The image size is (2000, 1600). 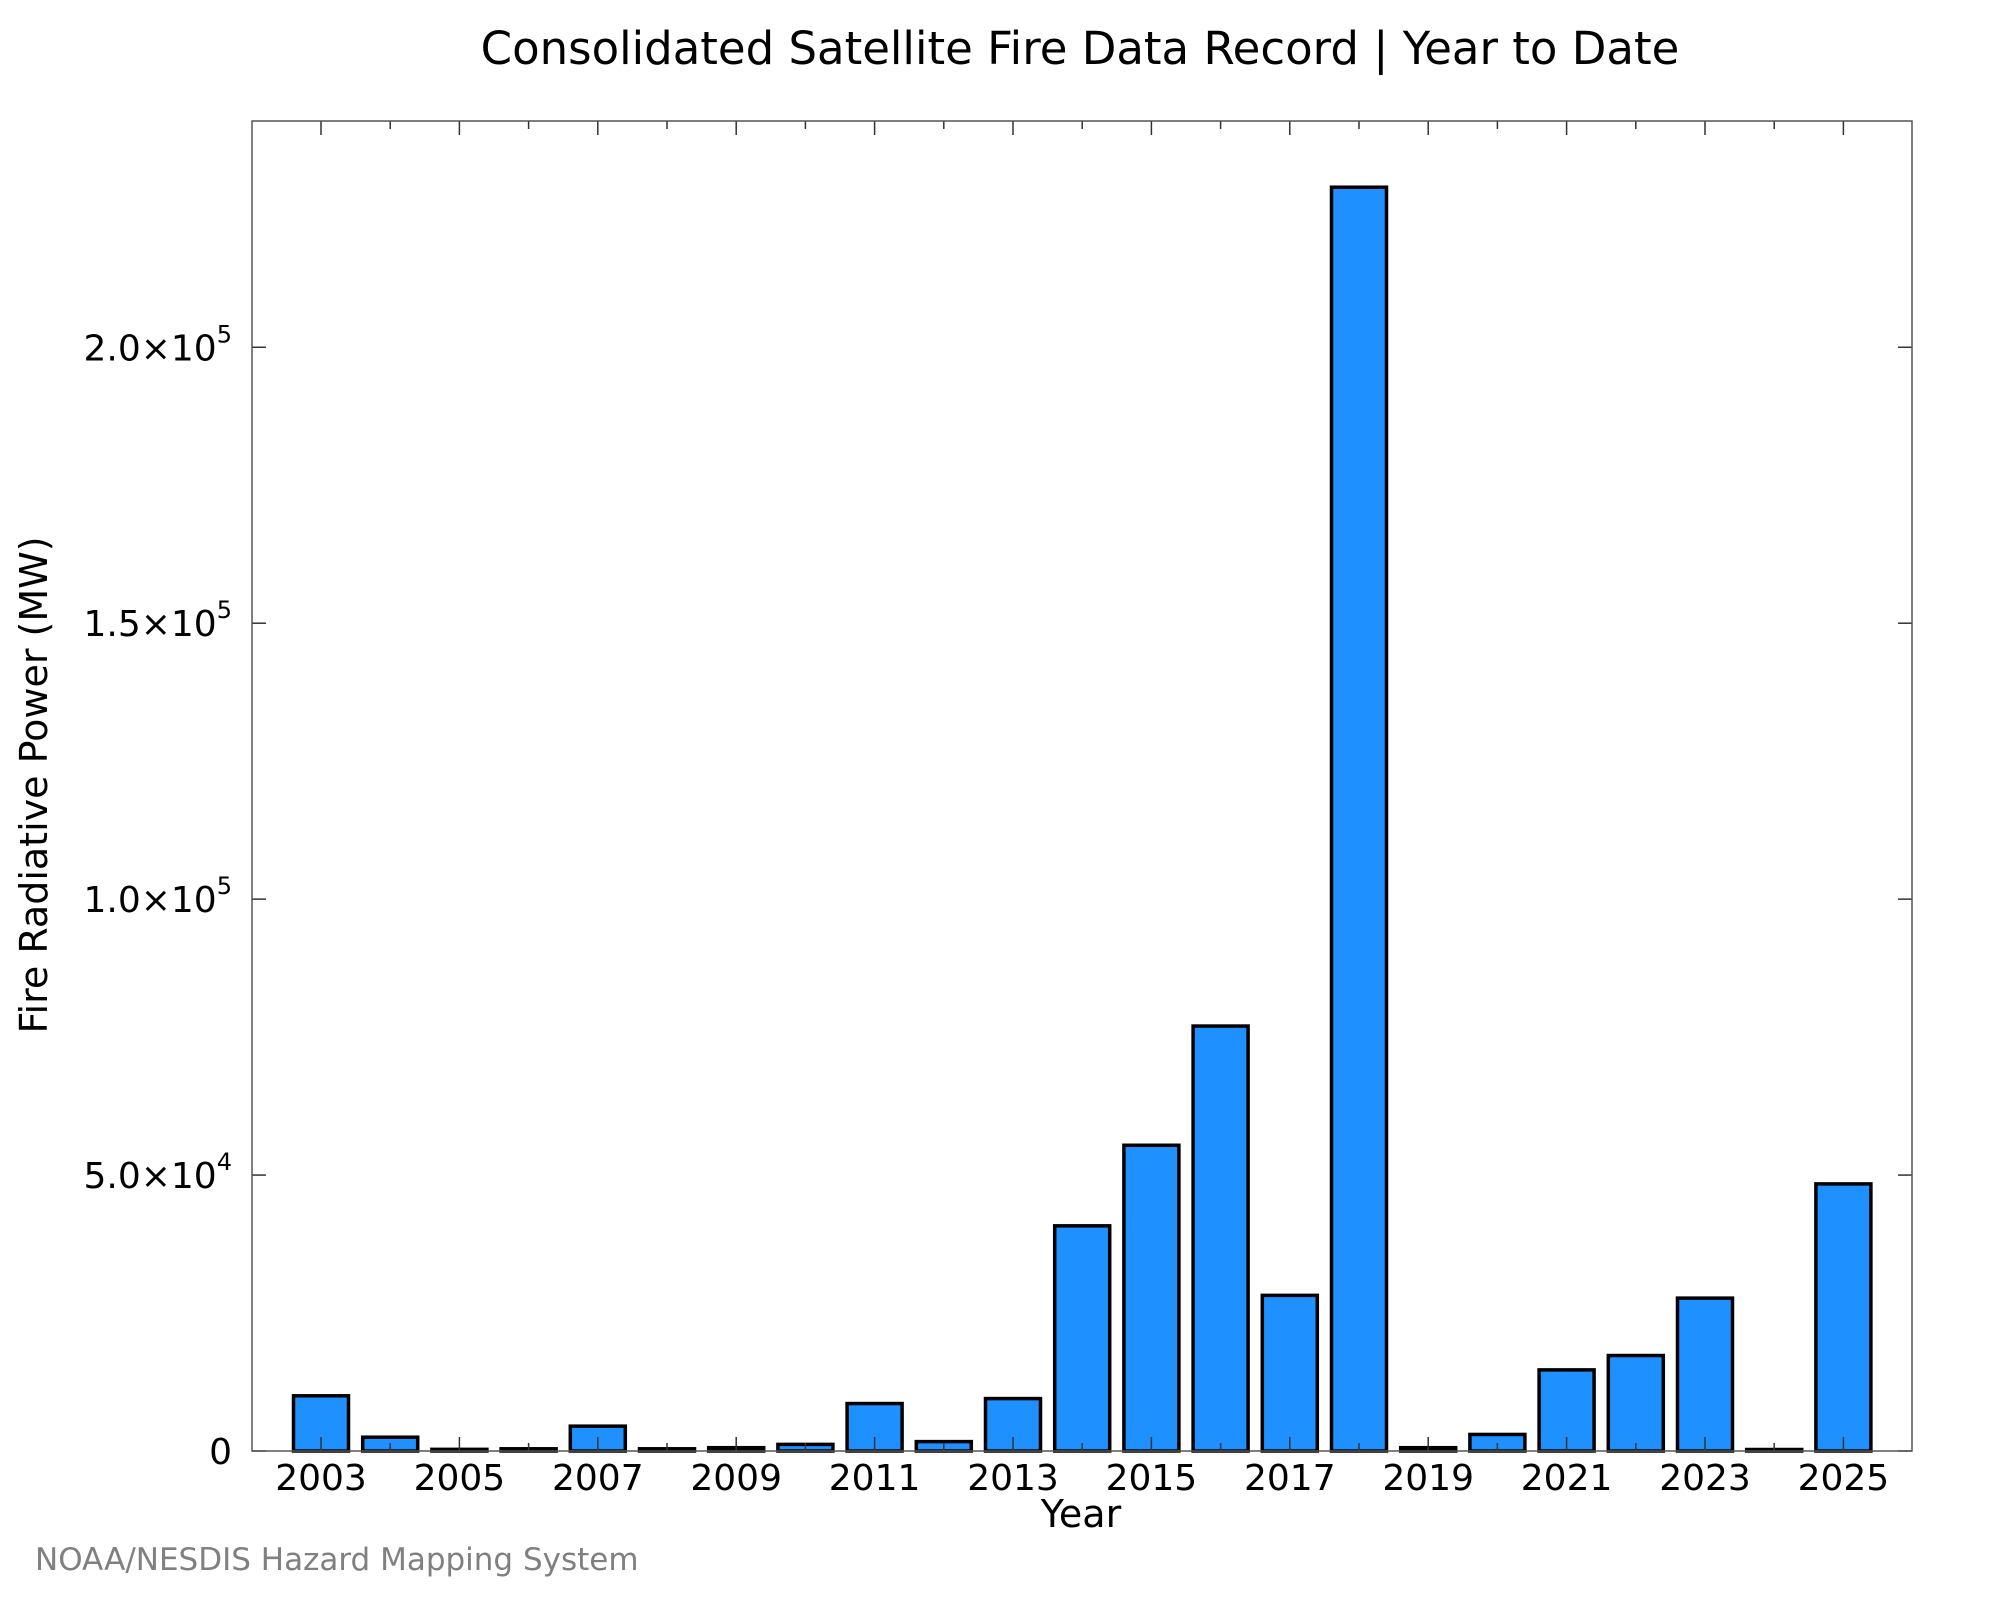 What do you see at coordinates (321, 1478) in the screenshot?
I see `x-tick-label-2003: 2003` at bounding box center [321, 1478].